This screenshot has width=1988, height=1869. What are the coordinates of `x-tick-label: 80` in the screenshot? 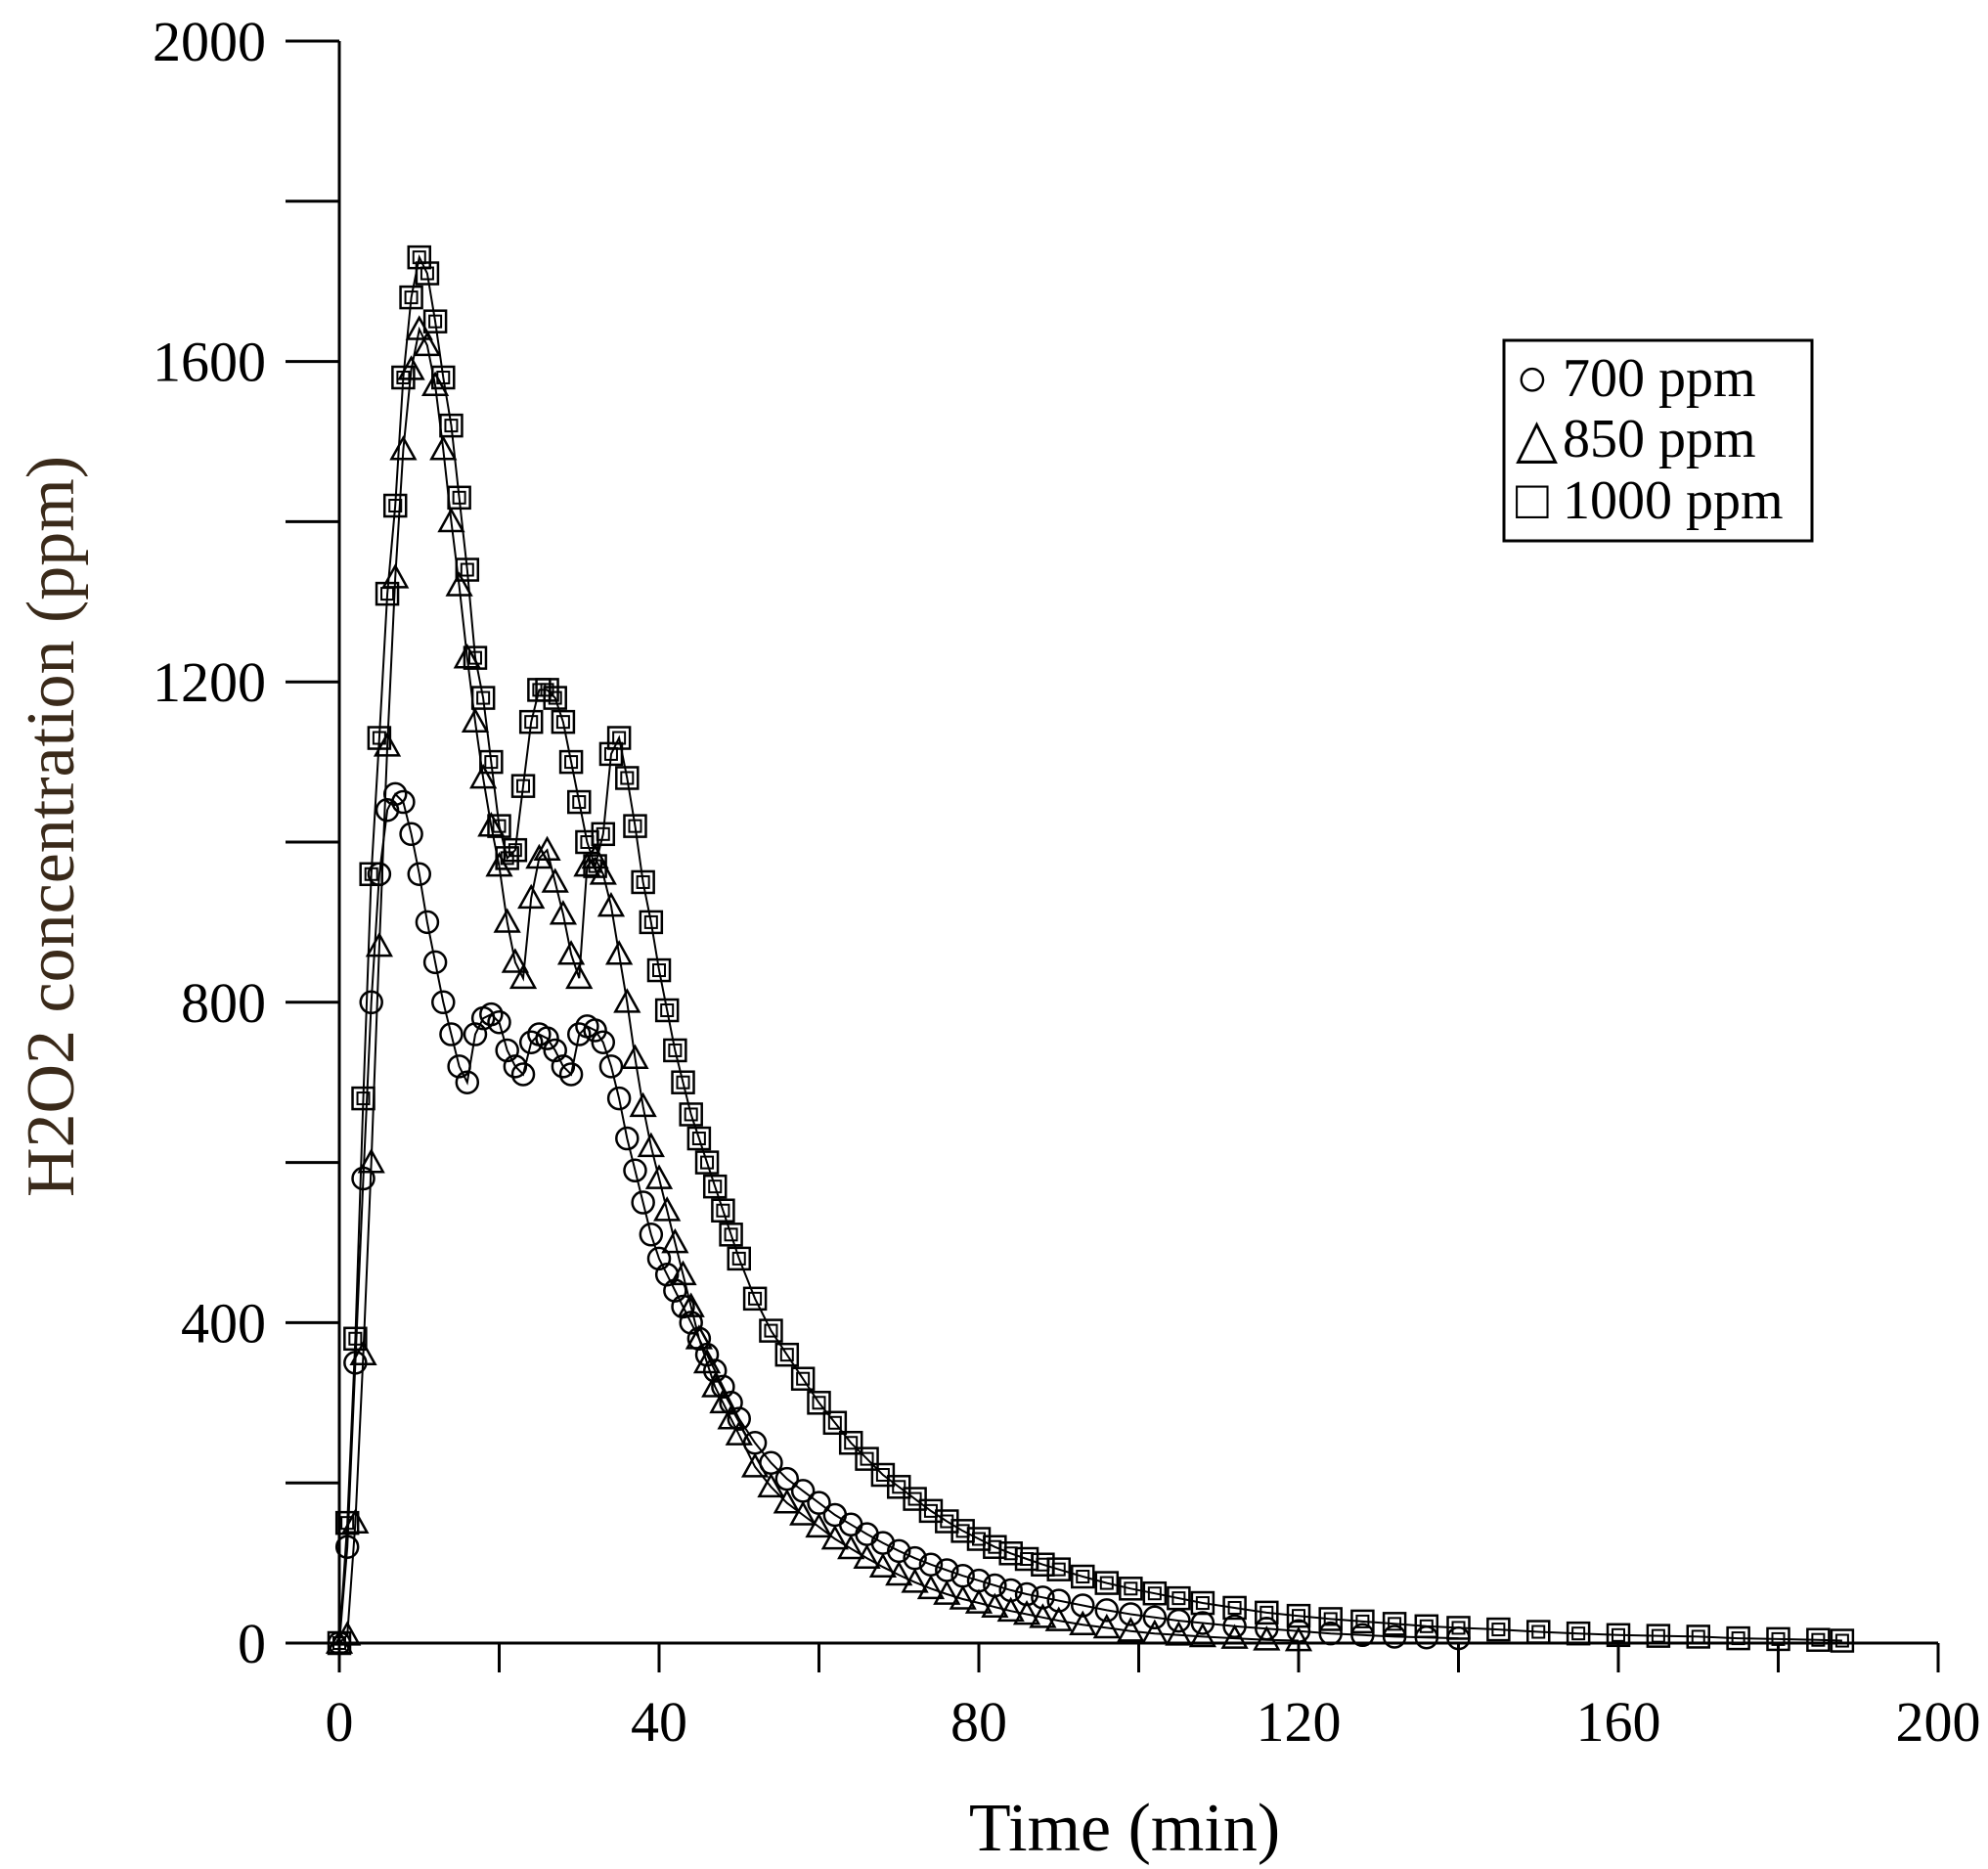 It's located at (978, 1722).